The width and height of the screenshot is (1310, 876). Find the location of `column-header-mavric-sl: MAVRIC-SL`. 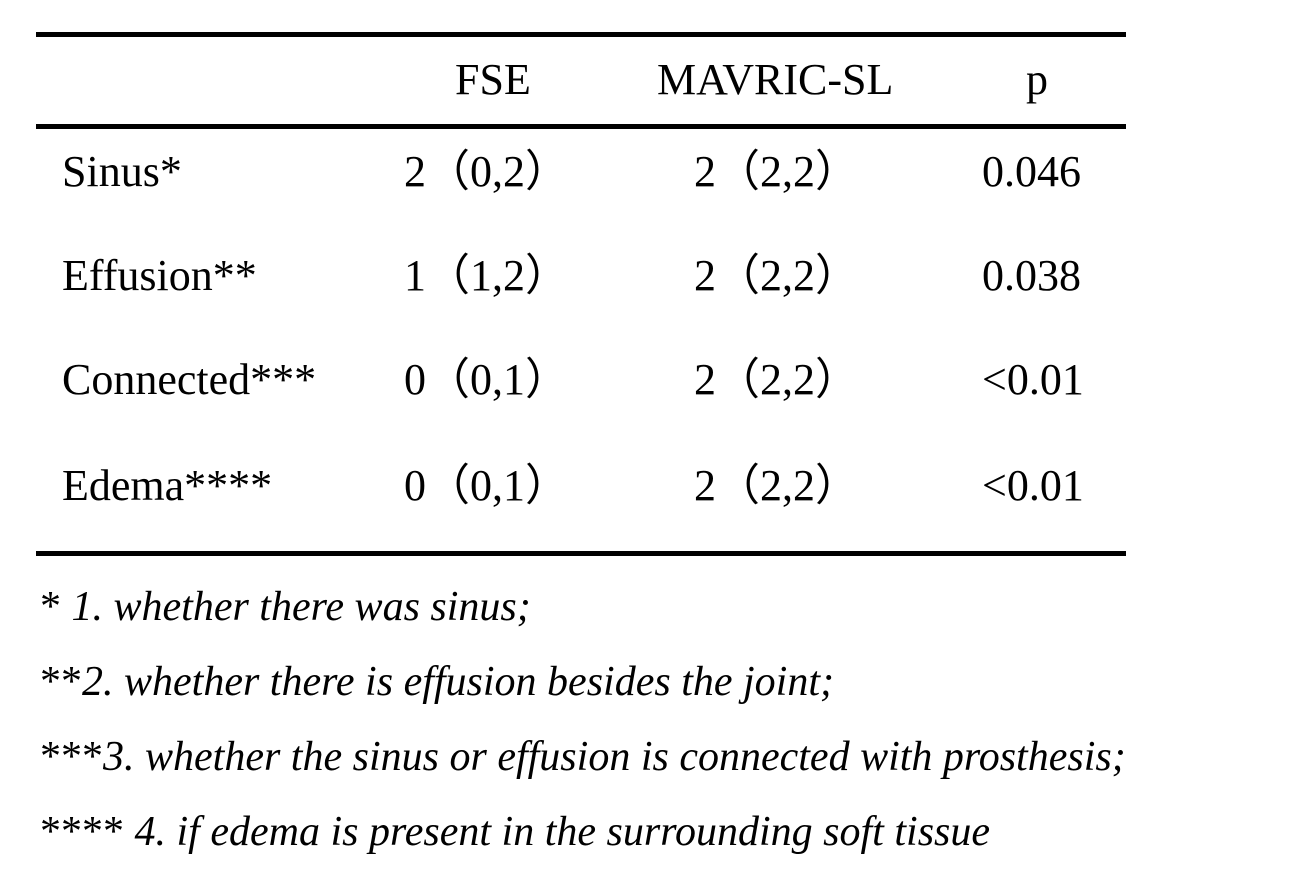

column-header-mavric-sl: MAVRIC-SL is located at coordinates (775, 79).